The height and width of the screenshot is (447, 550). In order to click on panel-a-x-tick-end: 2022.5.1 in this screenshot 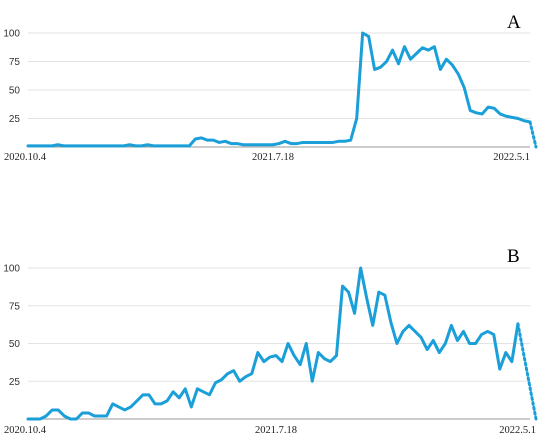, I will do `click(511, 157)`.